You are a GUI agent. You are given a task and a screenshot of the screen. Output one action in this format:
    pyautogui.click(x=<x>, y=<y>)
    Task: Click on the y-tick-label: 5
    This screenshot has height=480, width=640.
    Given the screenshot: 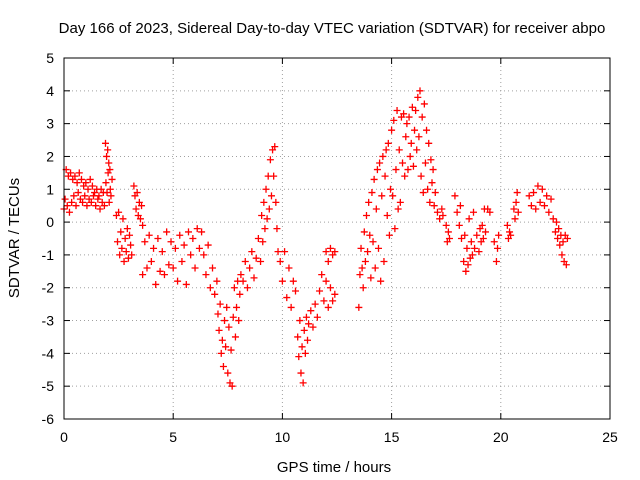 What is the action you would take?
    pyautogui.click(x=50, y=58)
    